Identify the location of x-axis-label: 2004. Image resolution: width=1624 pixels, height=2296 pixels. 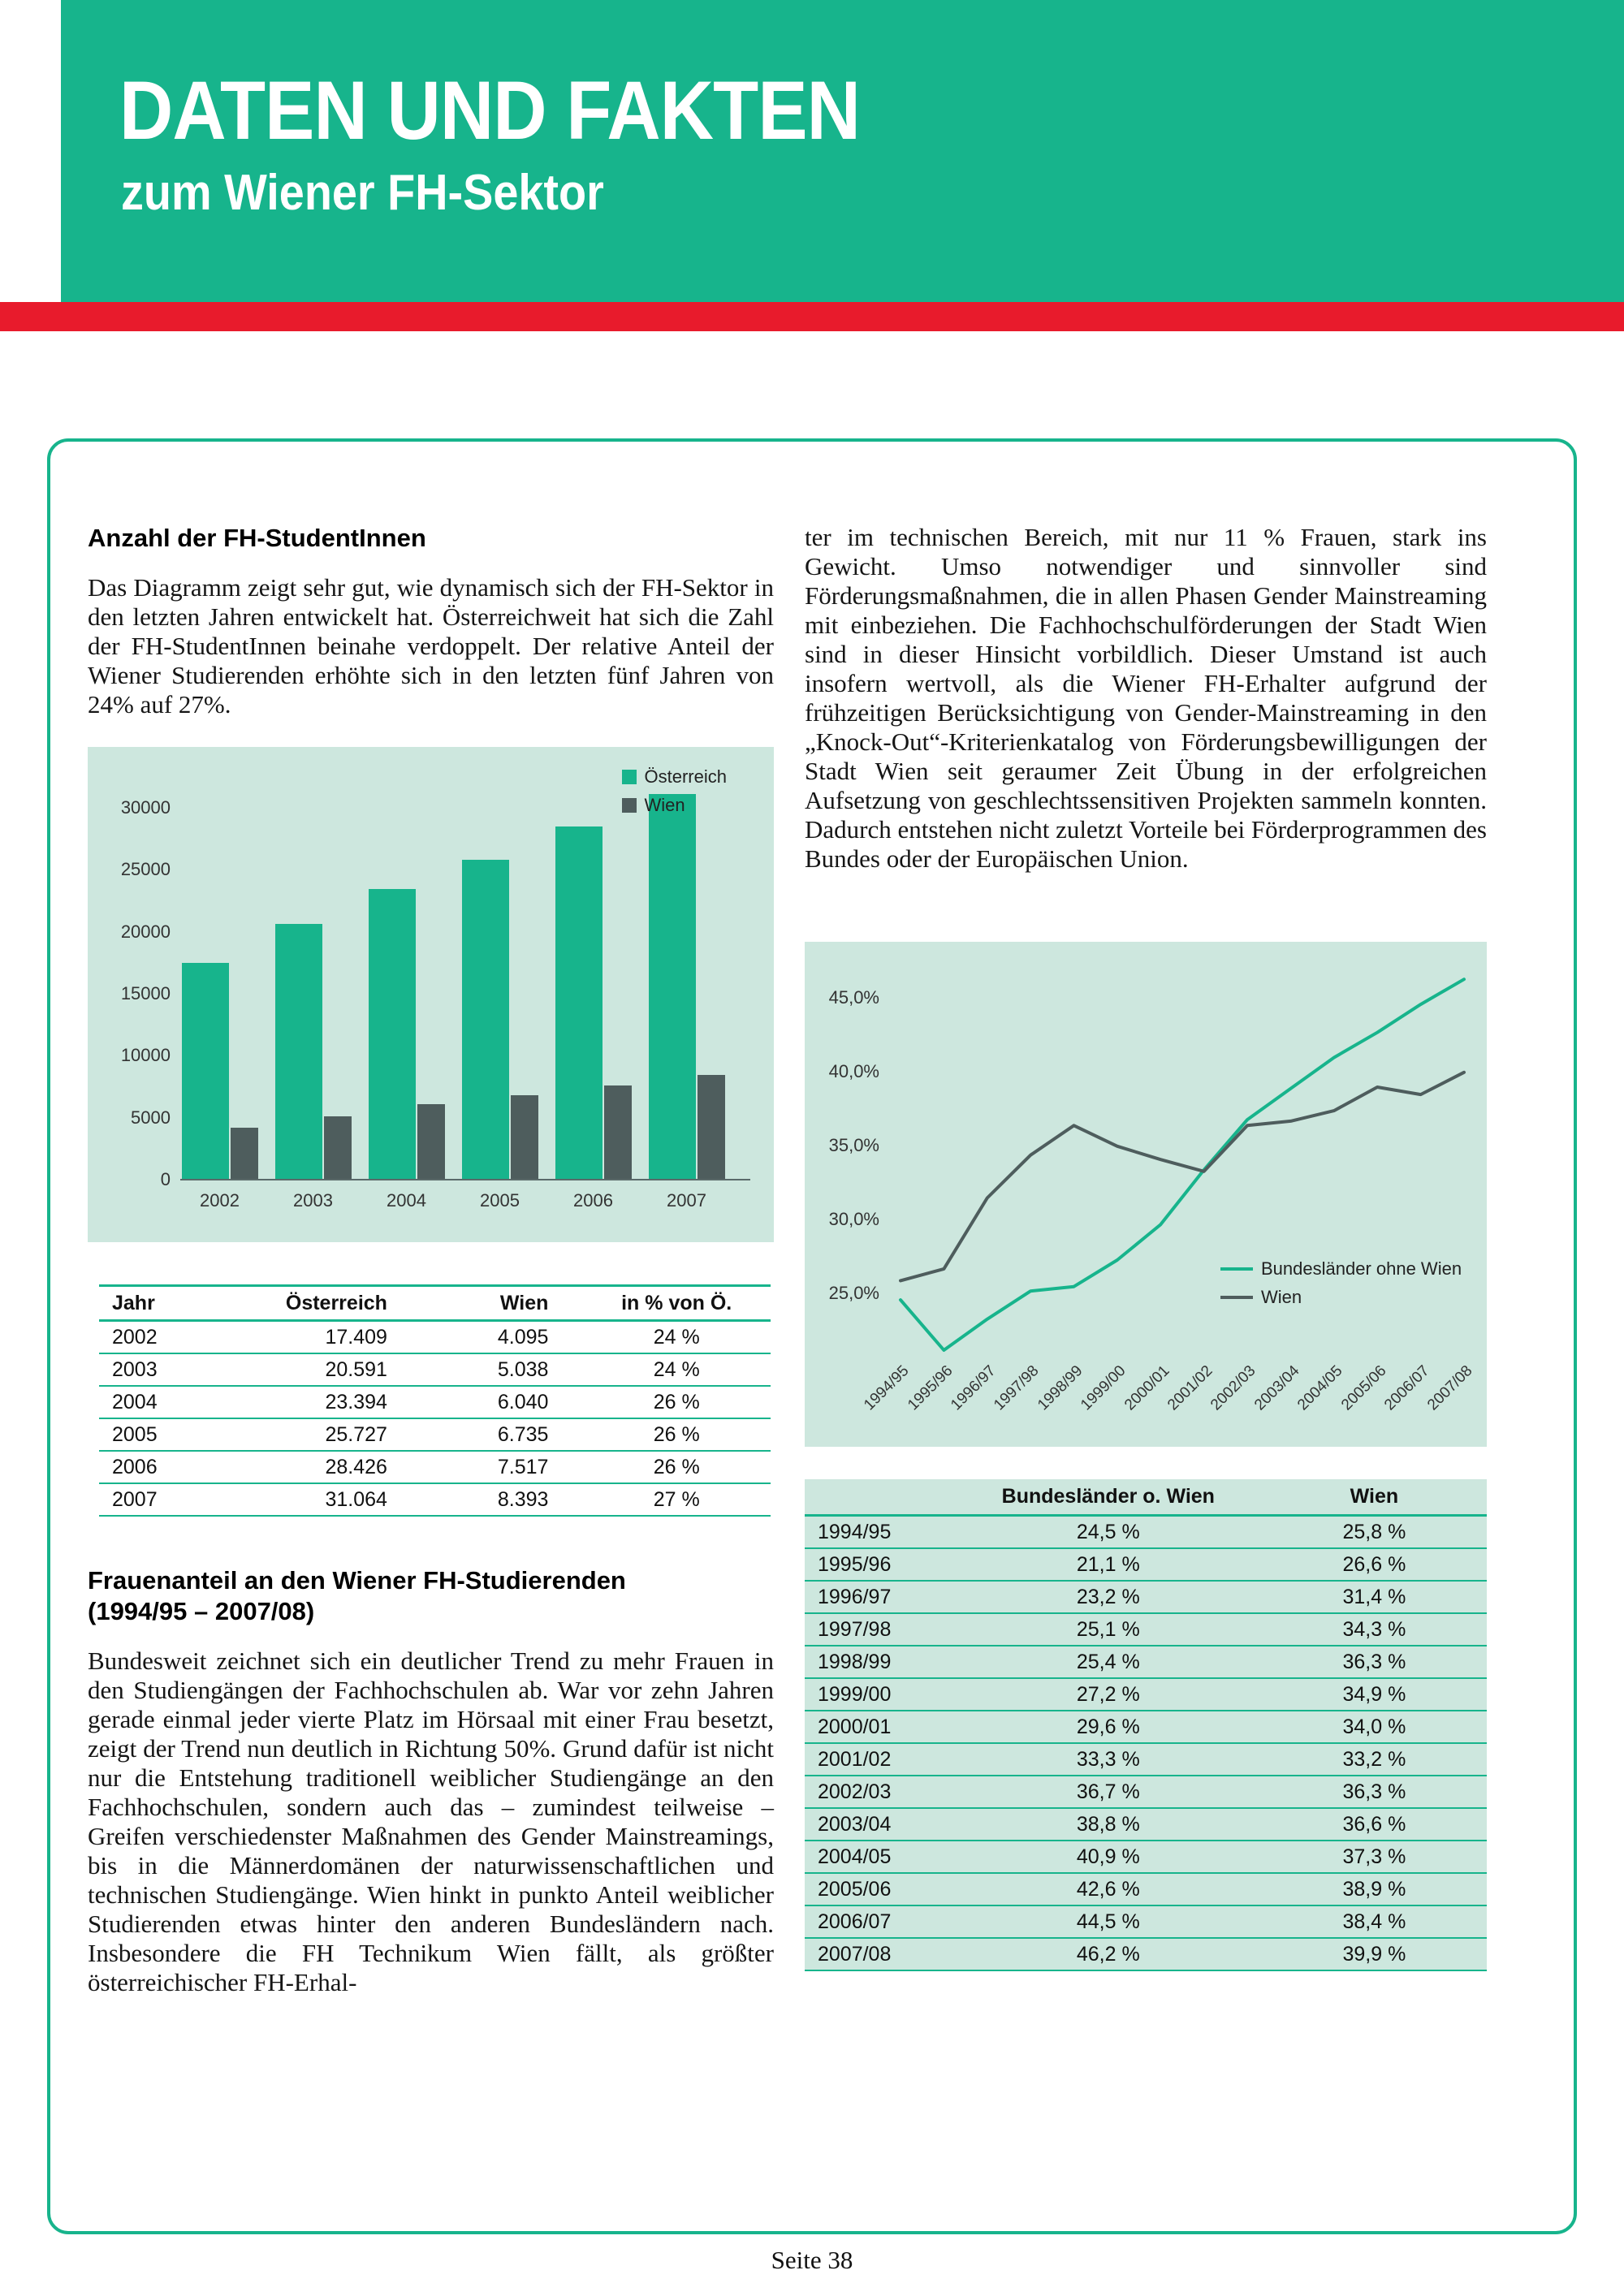
(407, 1201).